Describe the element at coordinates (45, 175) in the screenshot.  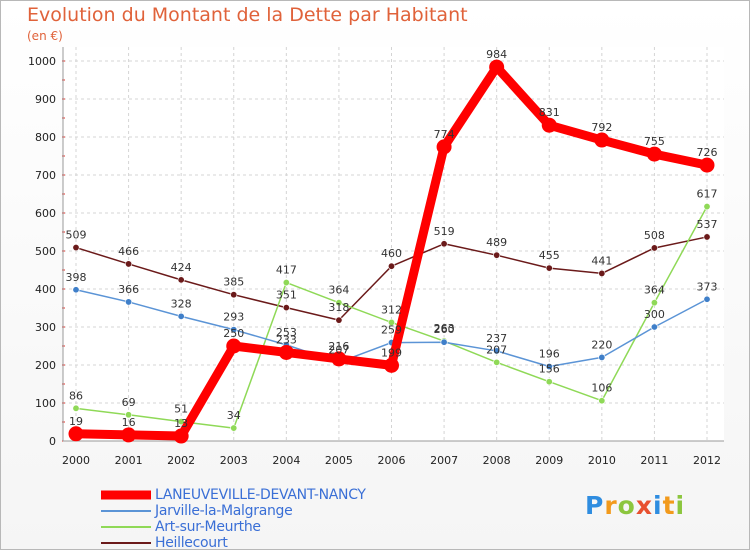
I see `y-tick-label: 700` at that location.